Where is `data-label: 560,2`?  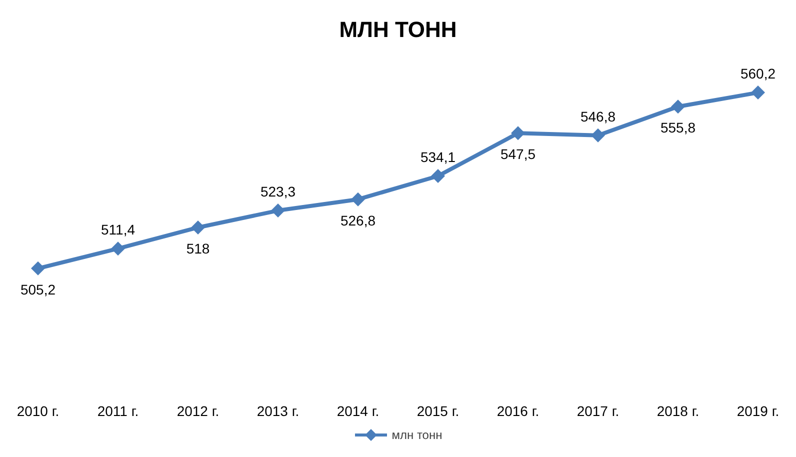
data-label: 560,2 is located at coordinates (758, 74).